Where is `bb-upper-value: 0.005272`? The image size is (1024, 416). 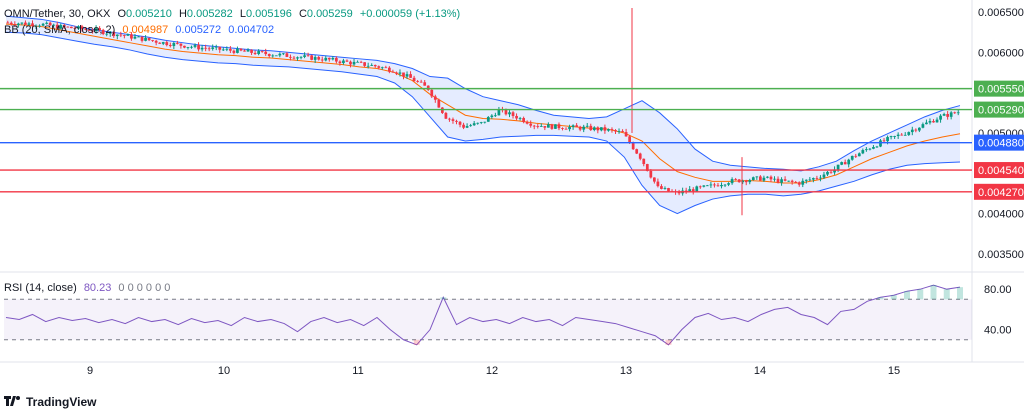 bb-upper-value: 0.005272 is located at coordinates (198, 30).